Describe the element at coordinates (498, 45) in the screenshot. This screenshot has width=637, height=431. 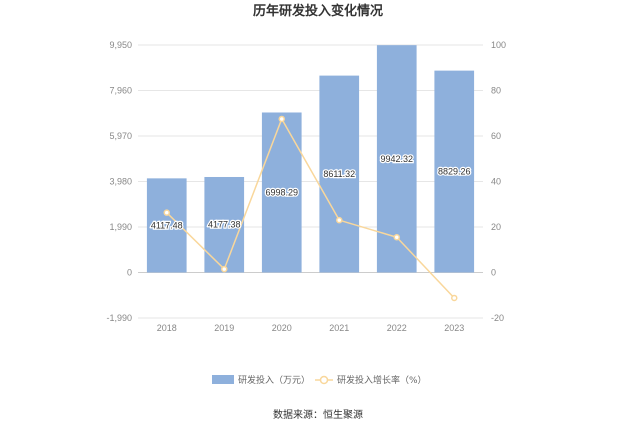
I see `y-right-tick-label: 100` at that location.